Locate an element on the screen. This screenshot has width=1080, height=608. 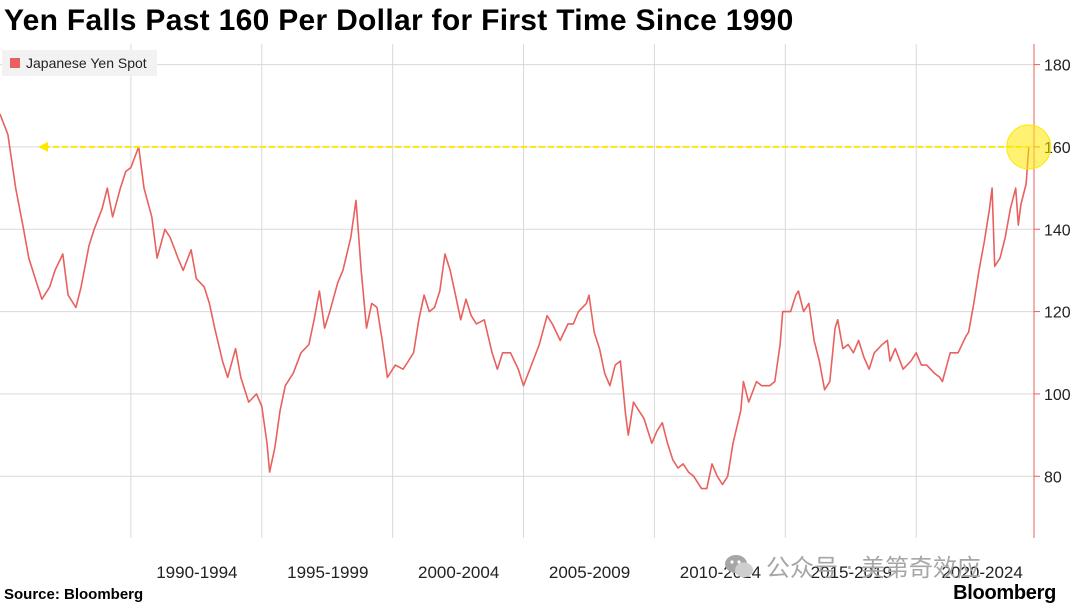
x-tick-label: 2000-2004 is located at coordinates (458, 572).